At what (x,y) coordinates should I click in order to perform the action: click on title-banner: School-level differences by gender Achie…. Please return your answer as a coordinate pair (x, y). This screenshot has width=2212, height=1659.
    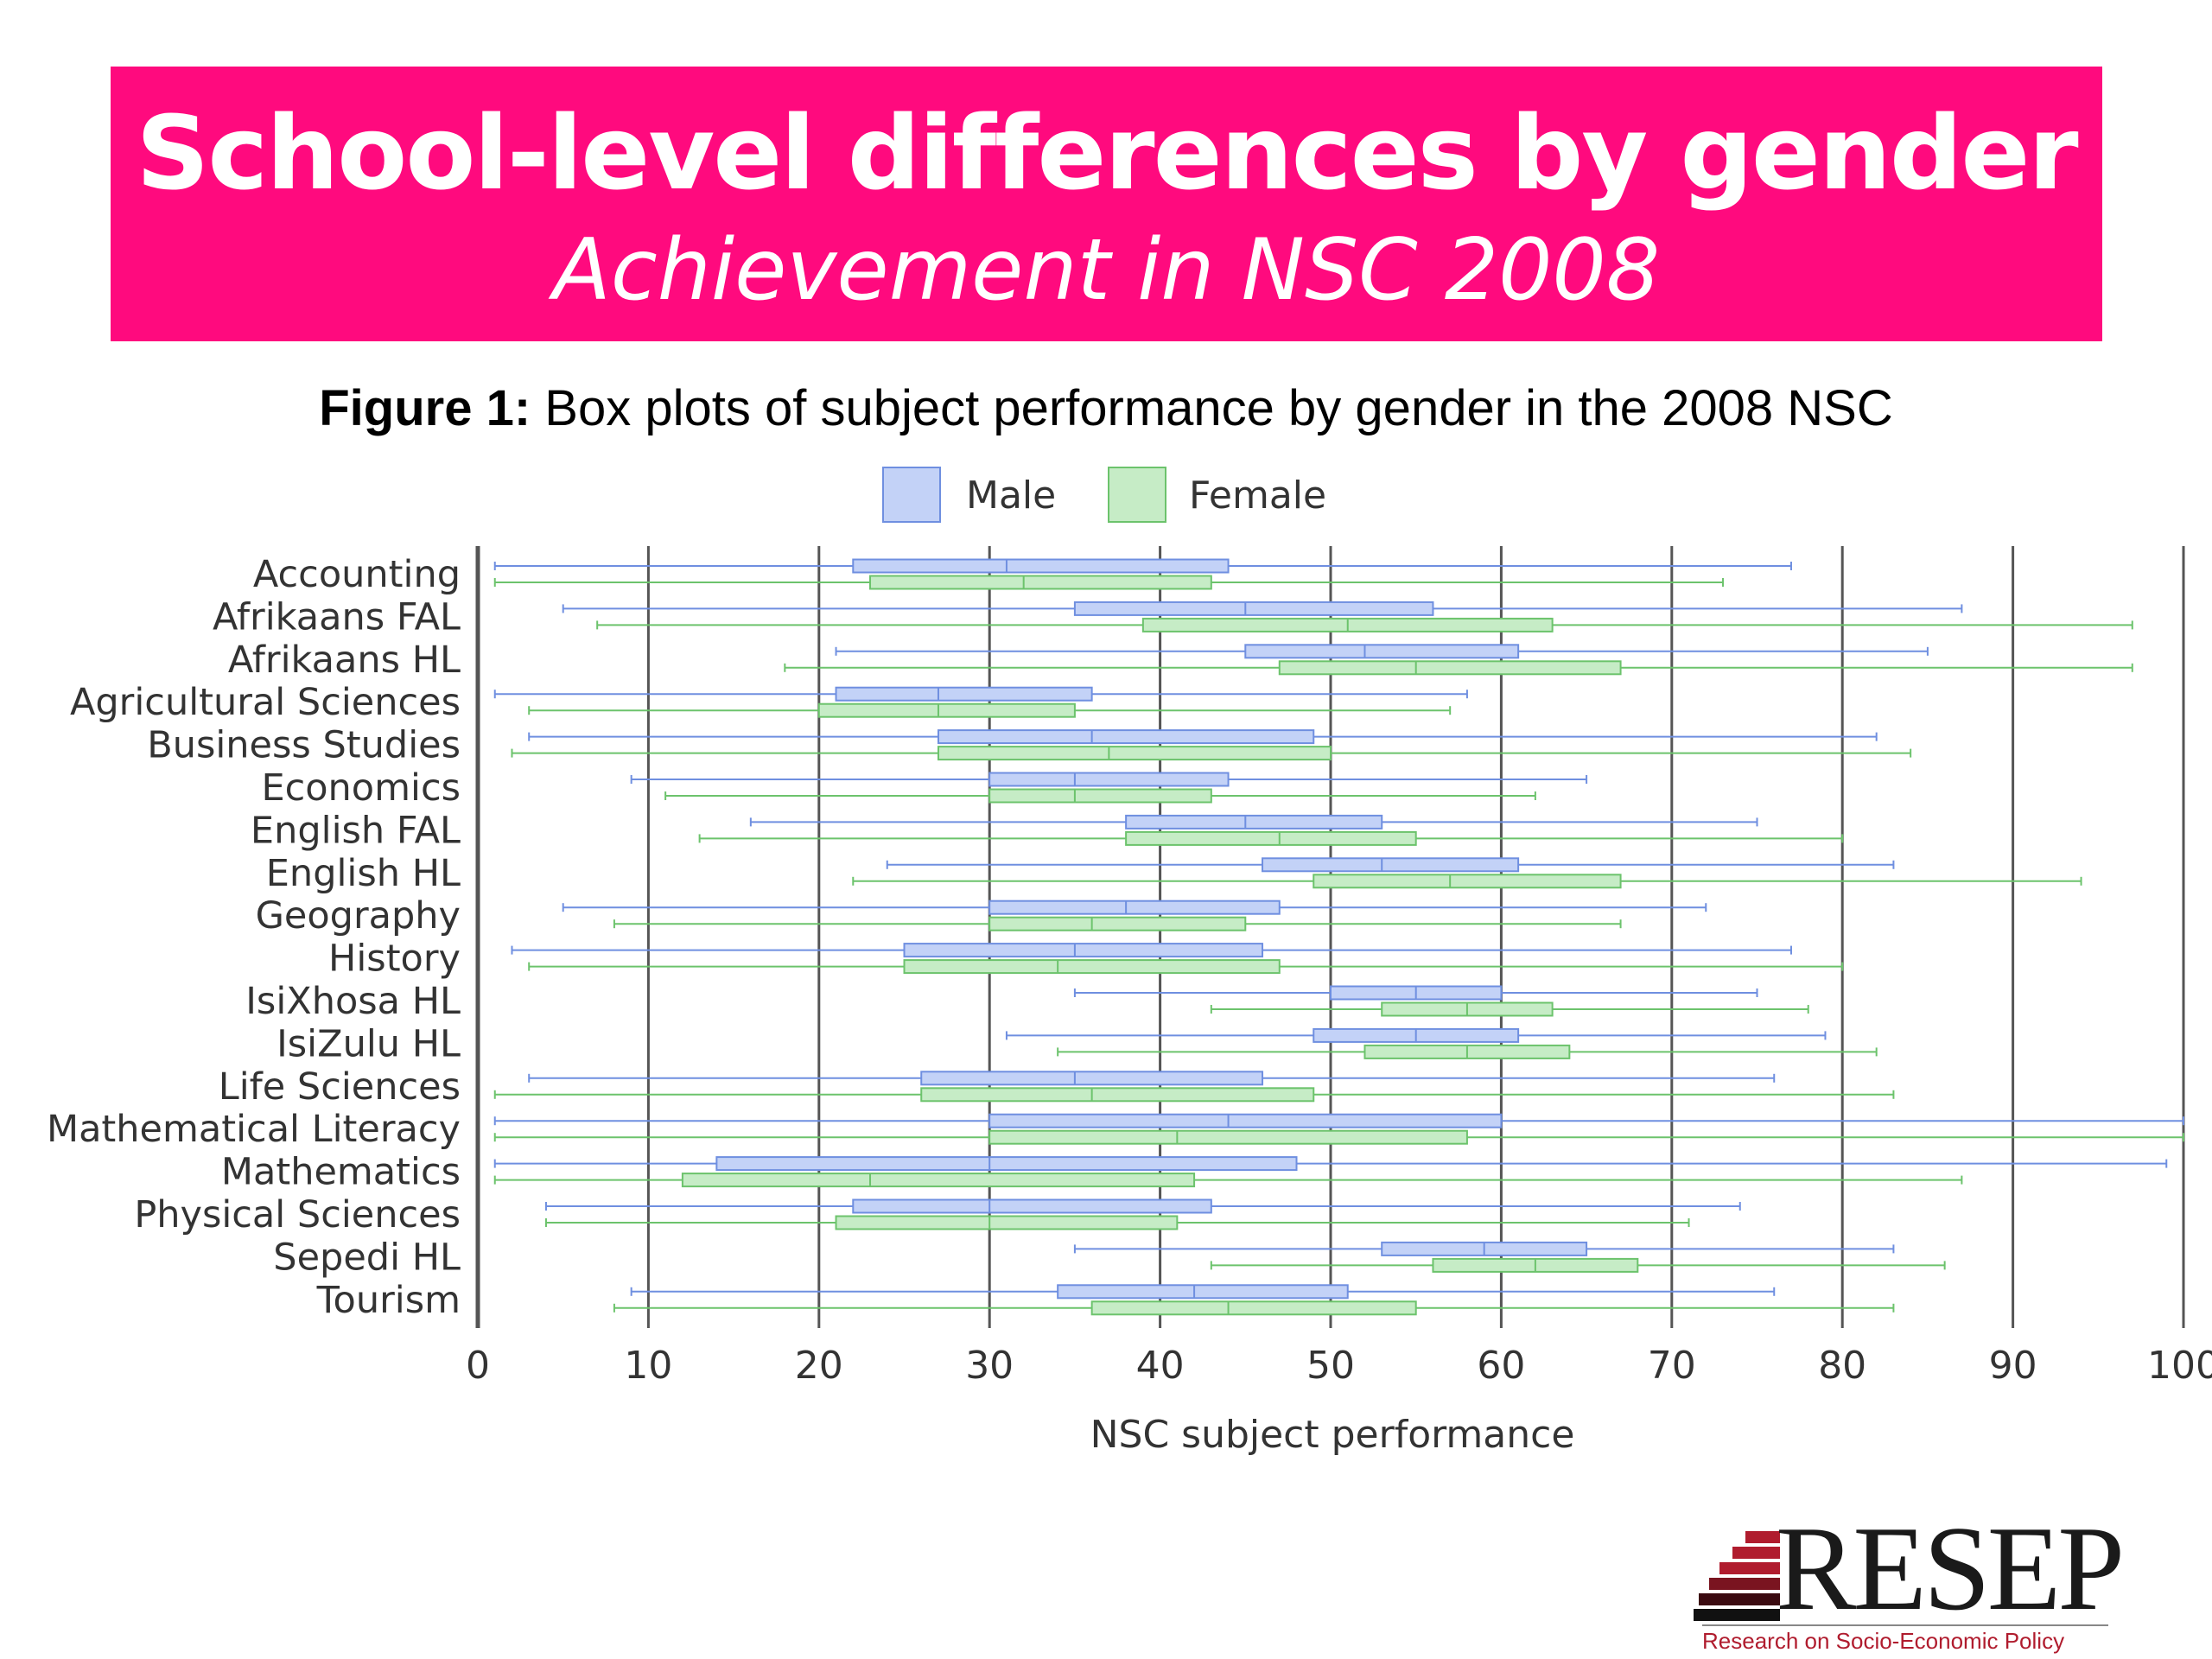
    Looking at the image, I should click on (1106, 204).